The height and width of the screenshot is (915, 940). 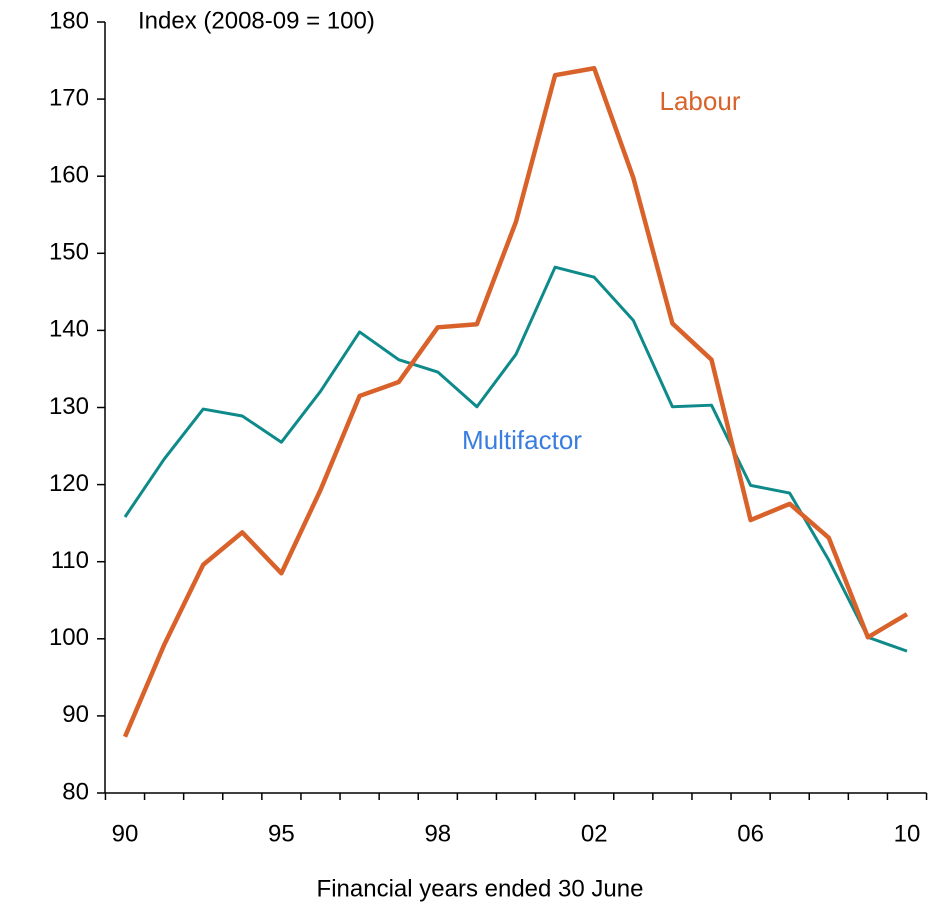 What do you see at coordinates (69, 97) in the screenshot?
I see `y-tick-label: 170` at bounding box center [69, 97].